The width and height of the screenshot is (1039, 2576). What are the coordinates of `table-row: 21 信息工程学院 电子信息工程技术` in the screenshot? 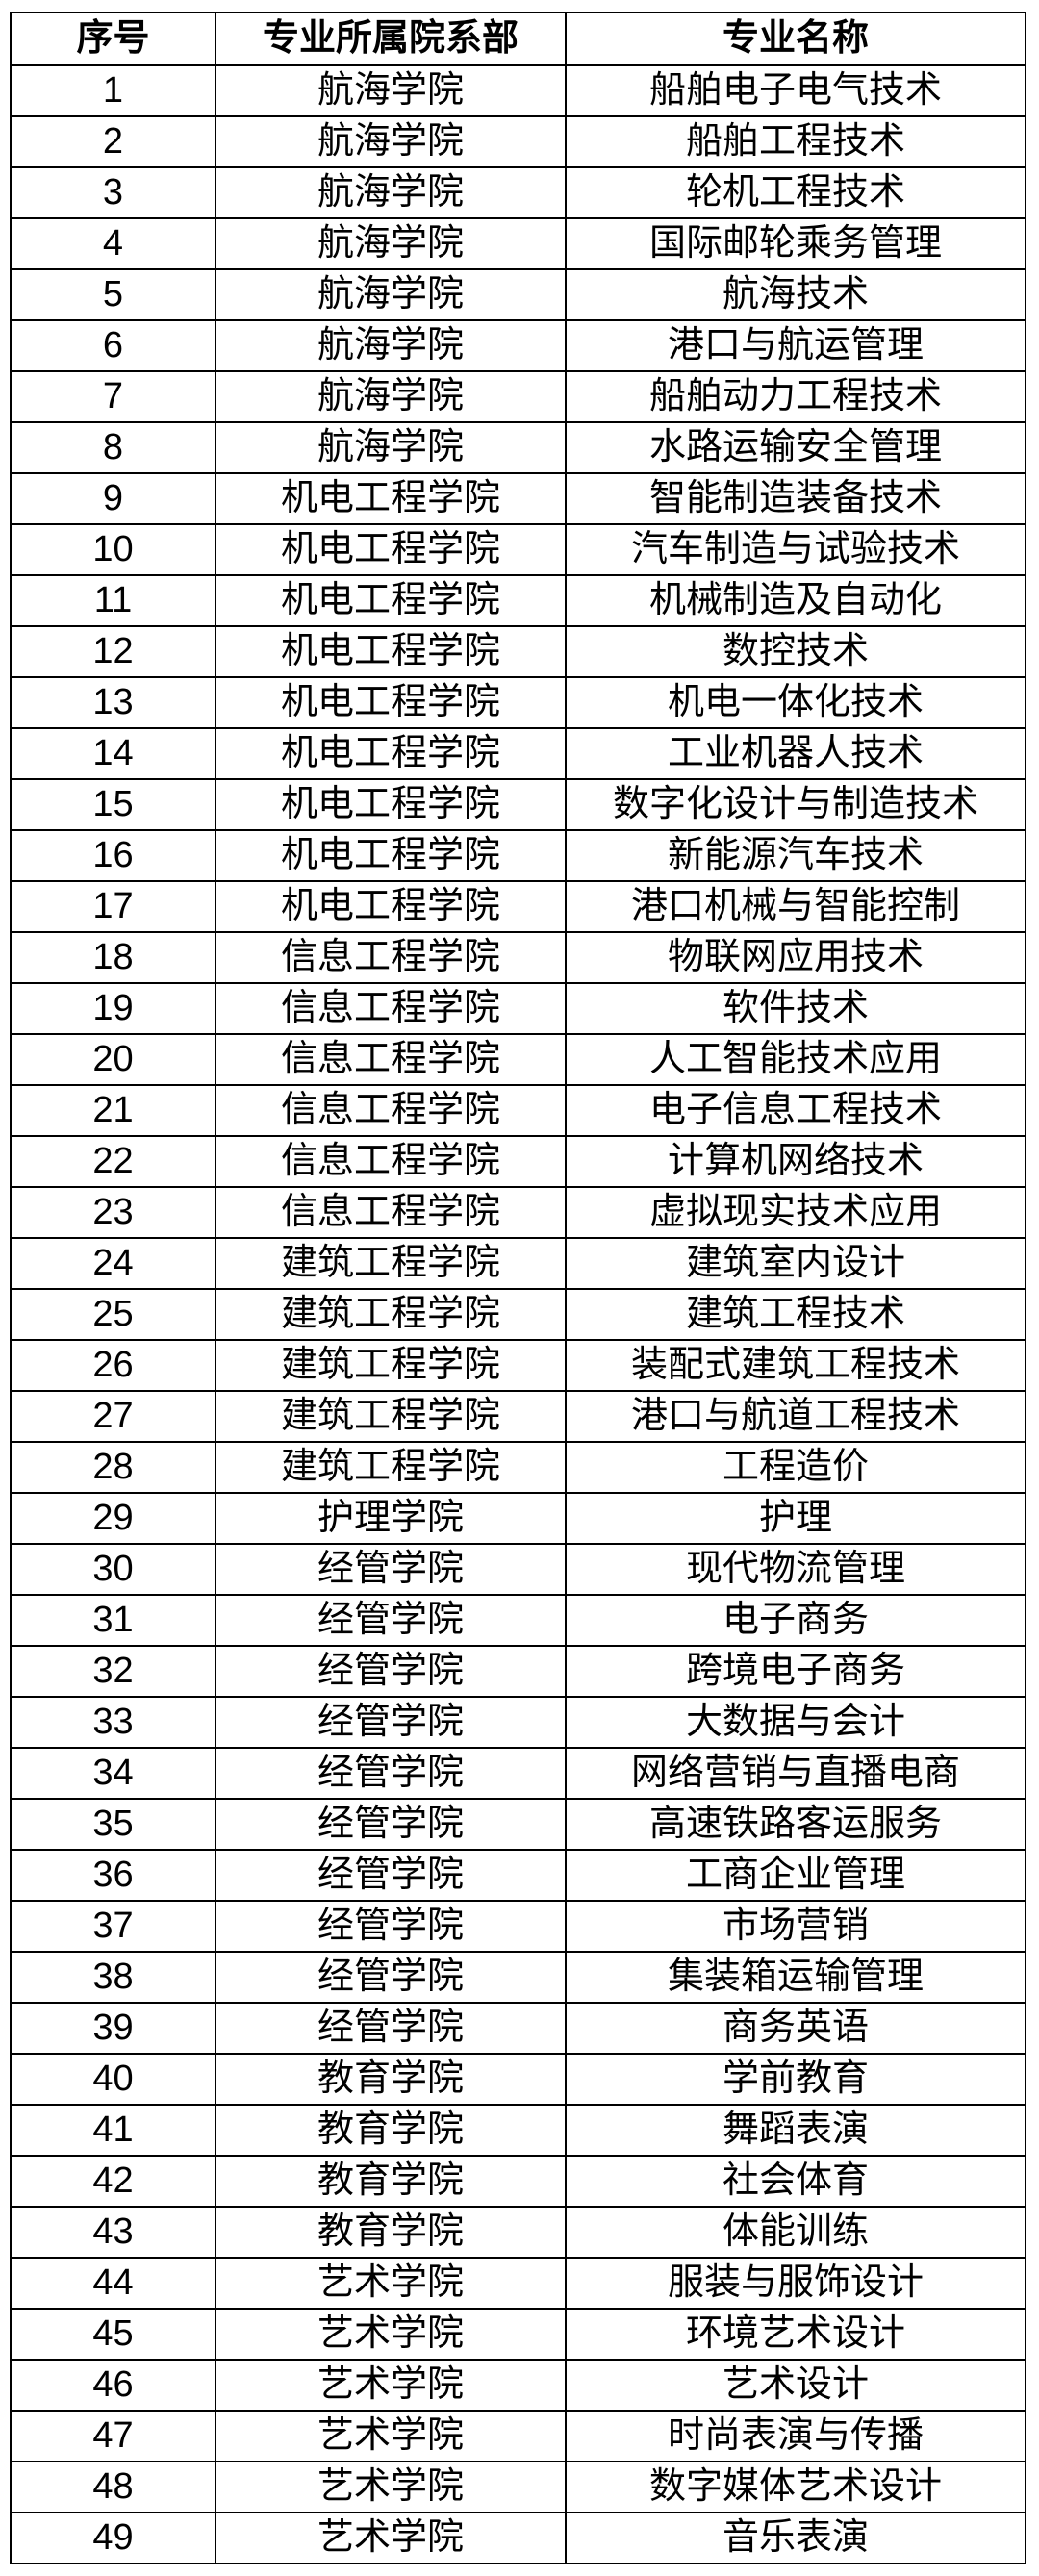 It's located at (518, 1111).